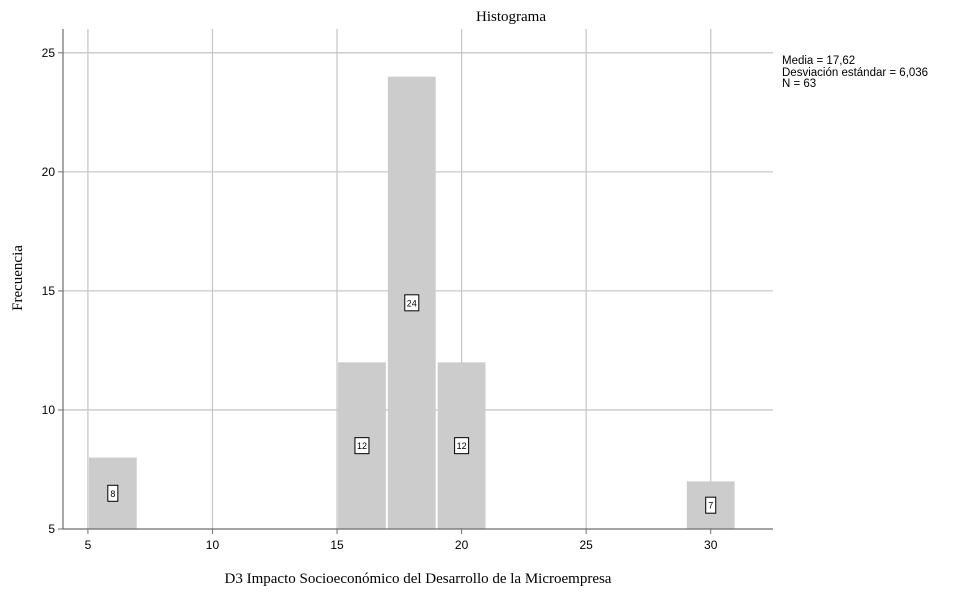  I want to click on x-tick-label: 10, so click(213, 545).